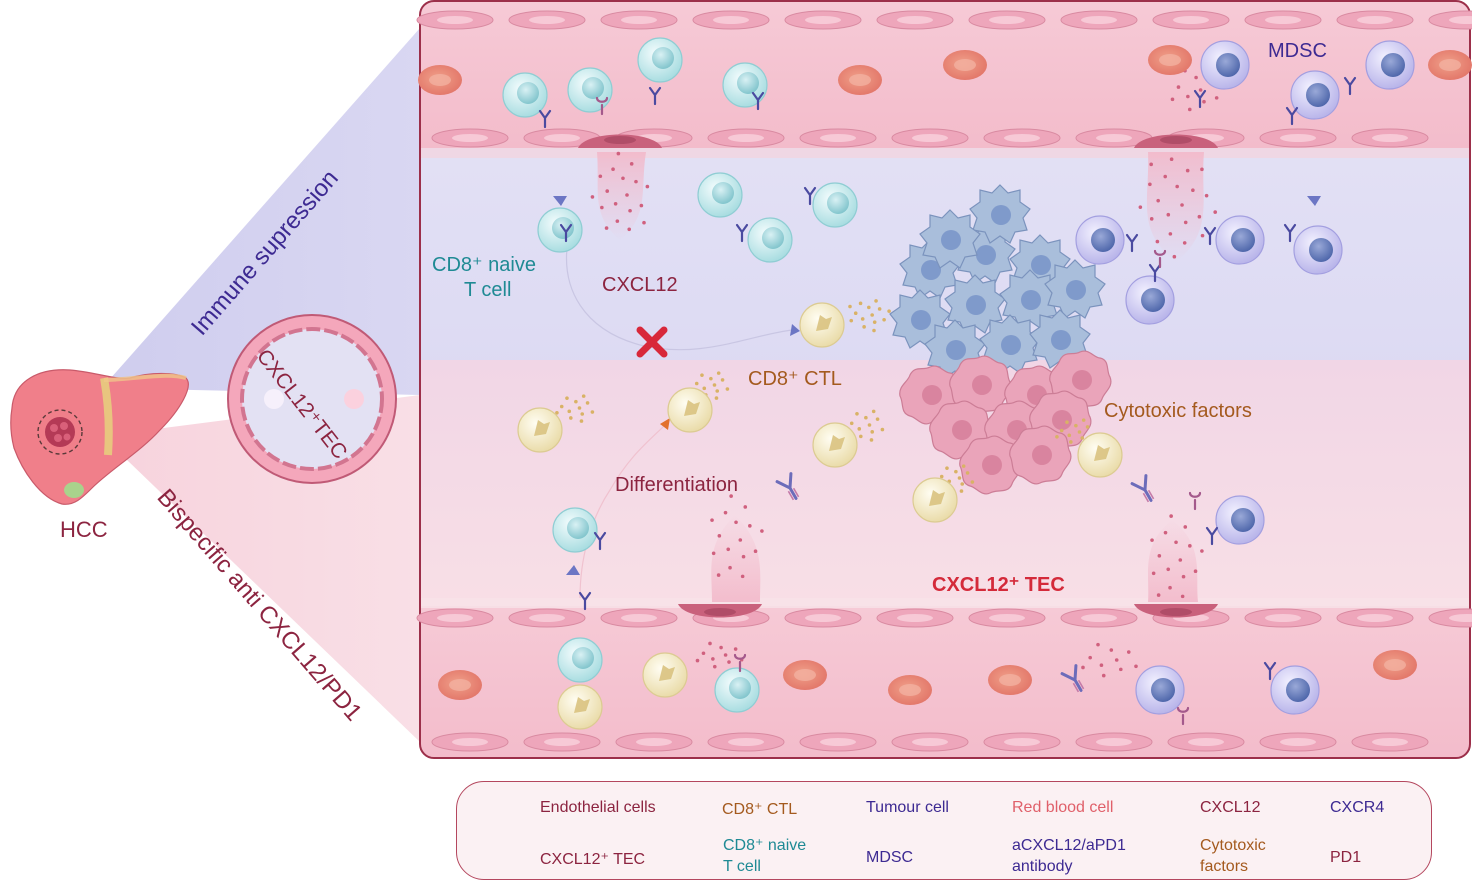 Image resolution: width=1472 pixels, height=886 pixels. I want to click on legend-label-cytotoxic-2: factors, so click(1224, 866).